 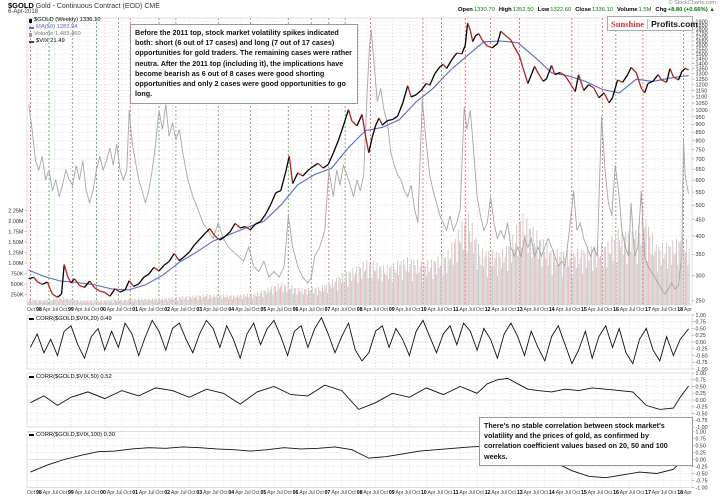 What do you see at coordinates (16, 211) in the screenshot?
I see `svg-text: 2.25M` at bounding box center [16, 211].